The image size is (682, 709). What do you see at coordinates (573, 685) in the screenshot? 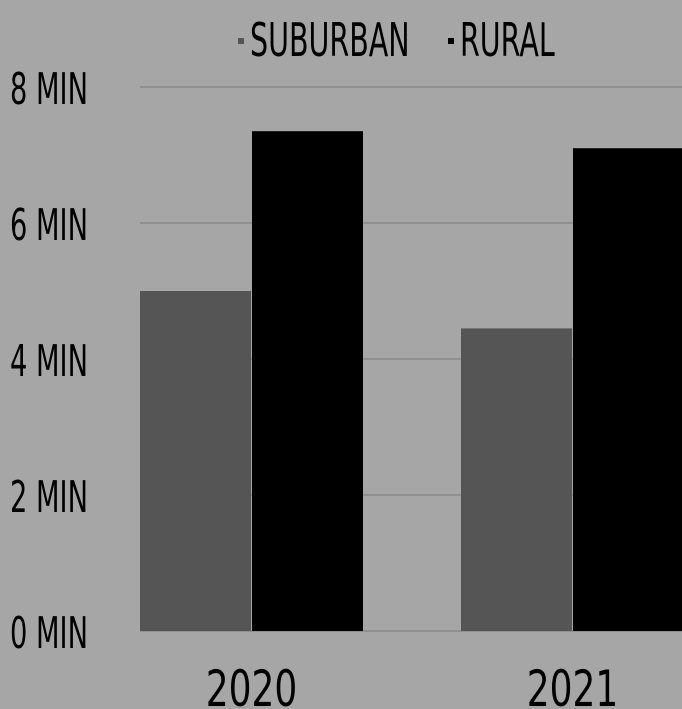
I see `x-tick-label: 2021` at bounding box center [573, 685].